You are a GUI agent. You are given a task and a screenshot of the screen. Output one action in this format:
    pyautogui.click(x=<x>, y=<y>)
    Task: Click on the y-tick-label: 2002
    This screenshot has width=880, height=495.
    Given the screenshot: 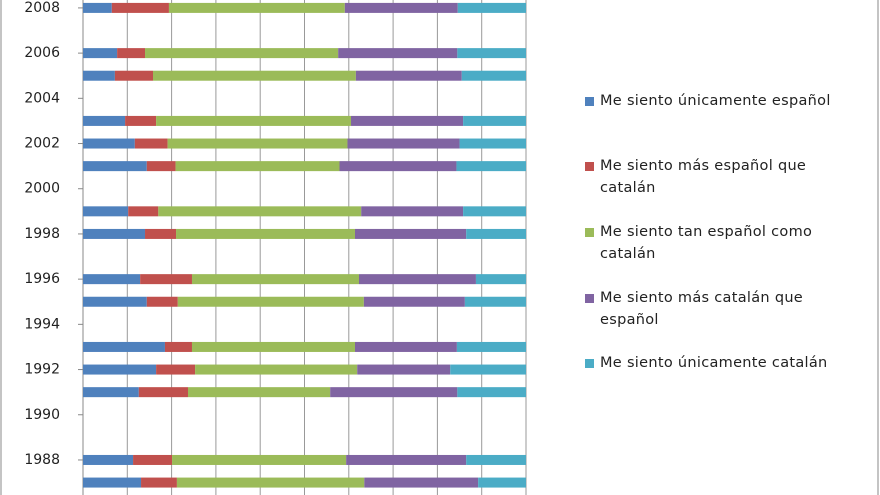 What is the action you would take?
    pyautogui.click(x=42, y=144)
    